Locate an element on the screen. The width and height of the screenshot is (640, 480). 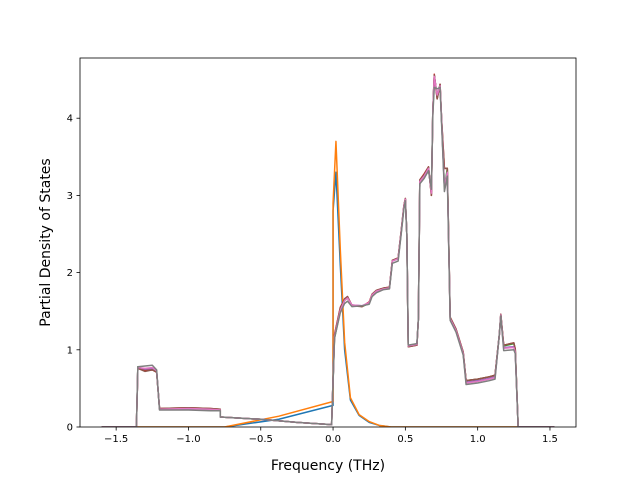
x-axis-ticks: −1.5 −1.0 −0.5 0.0 0.5 1.0 1.5 is located at coordinates (331, 436).